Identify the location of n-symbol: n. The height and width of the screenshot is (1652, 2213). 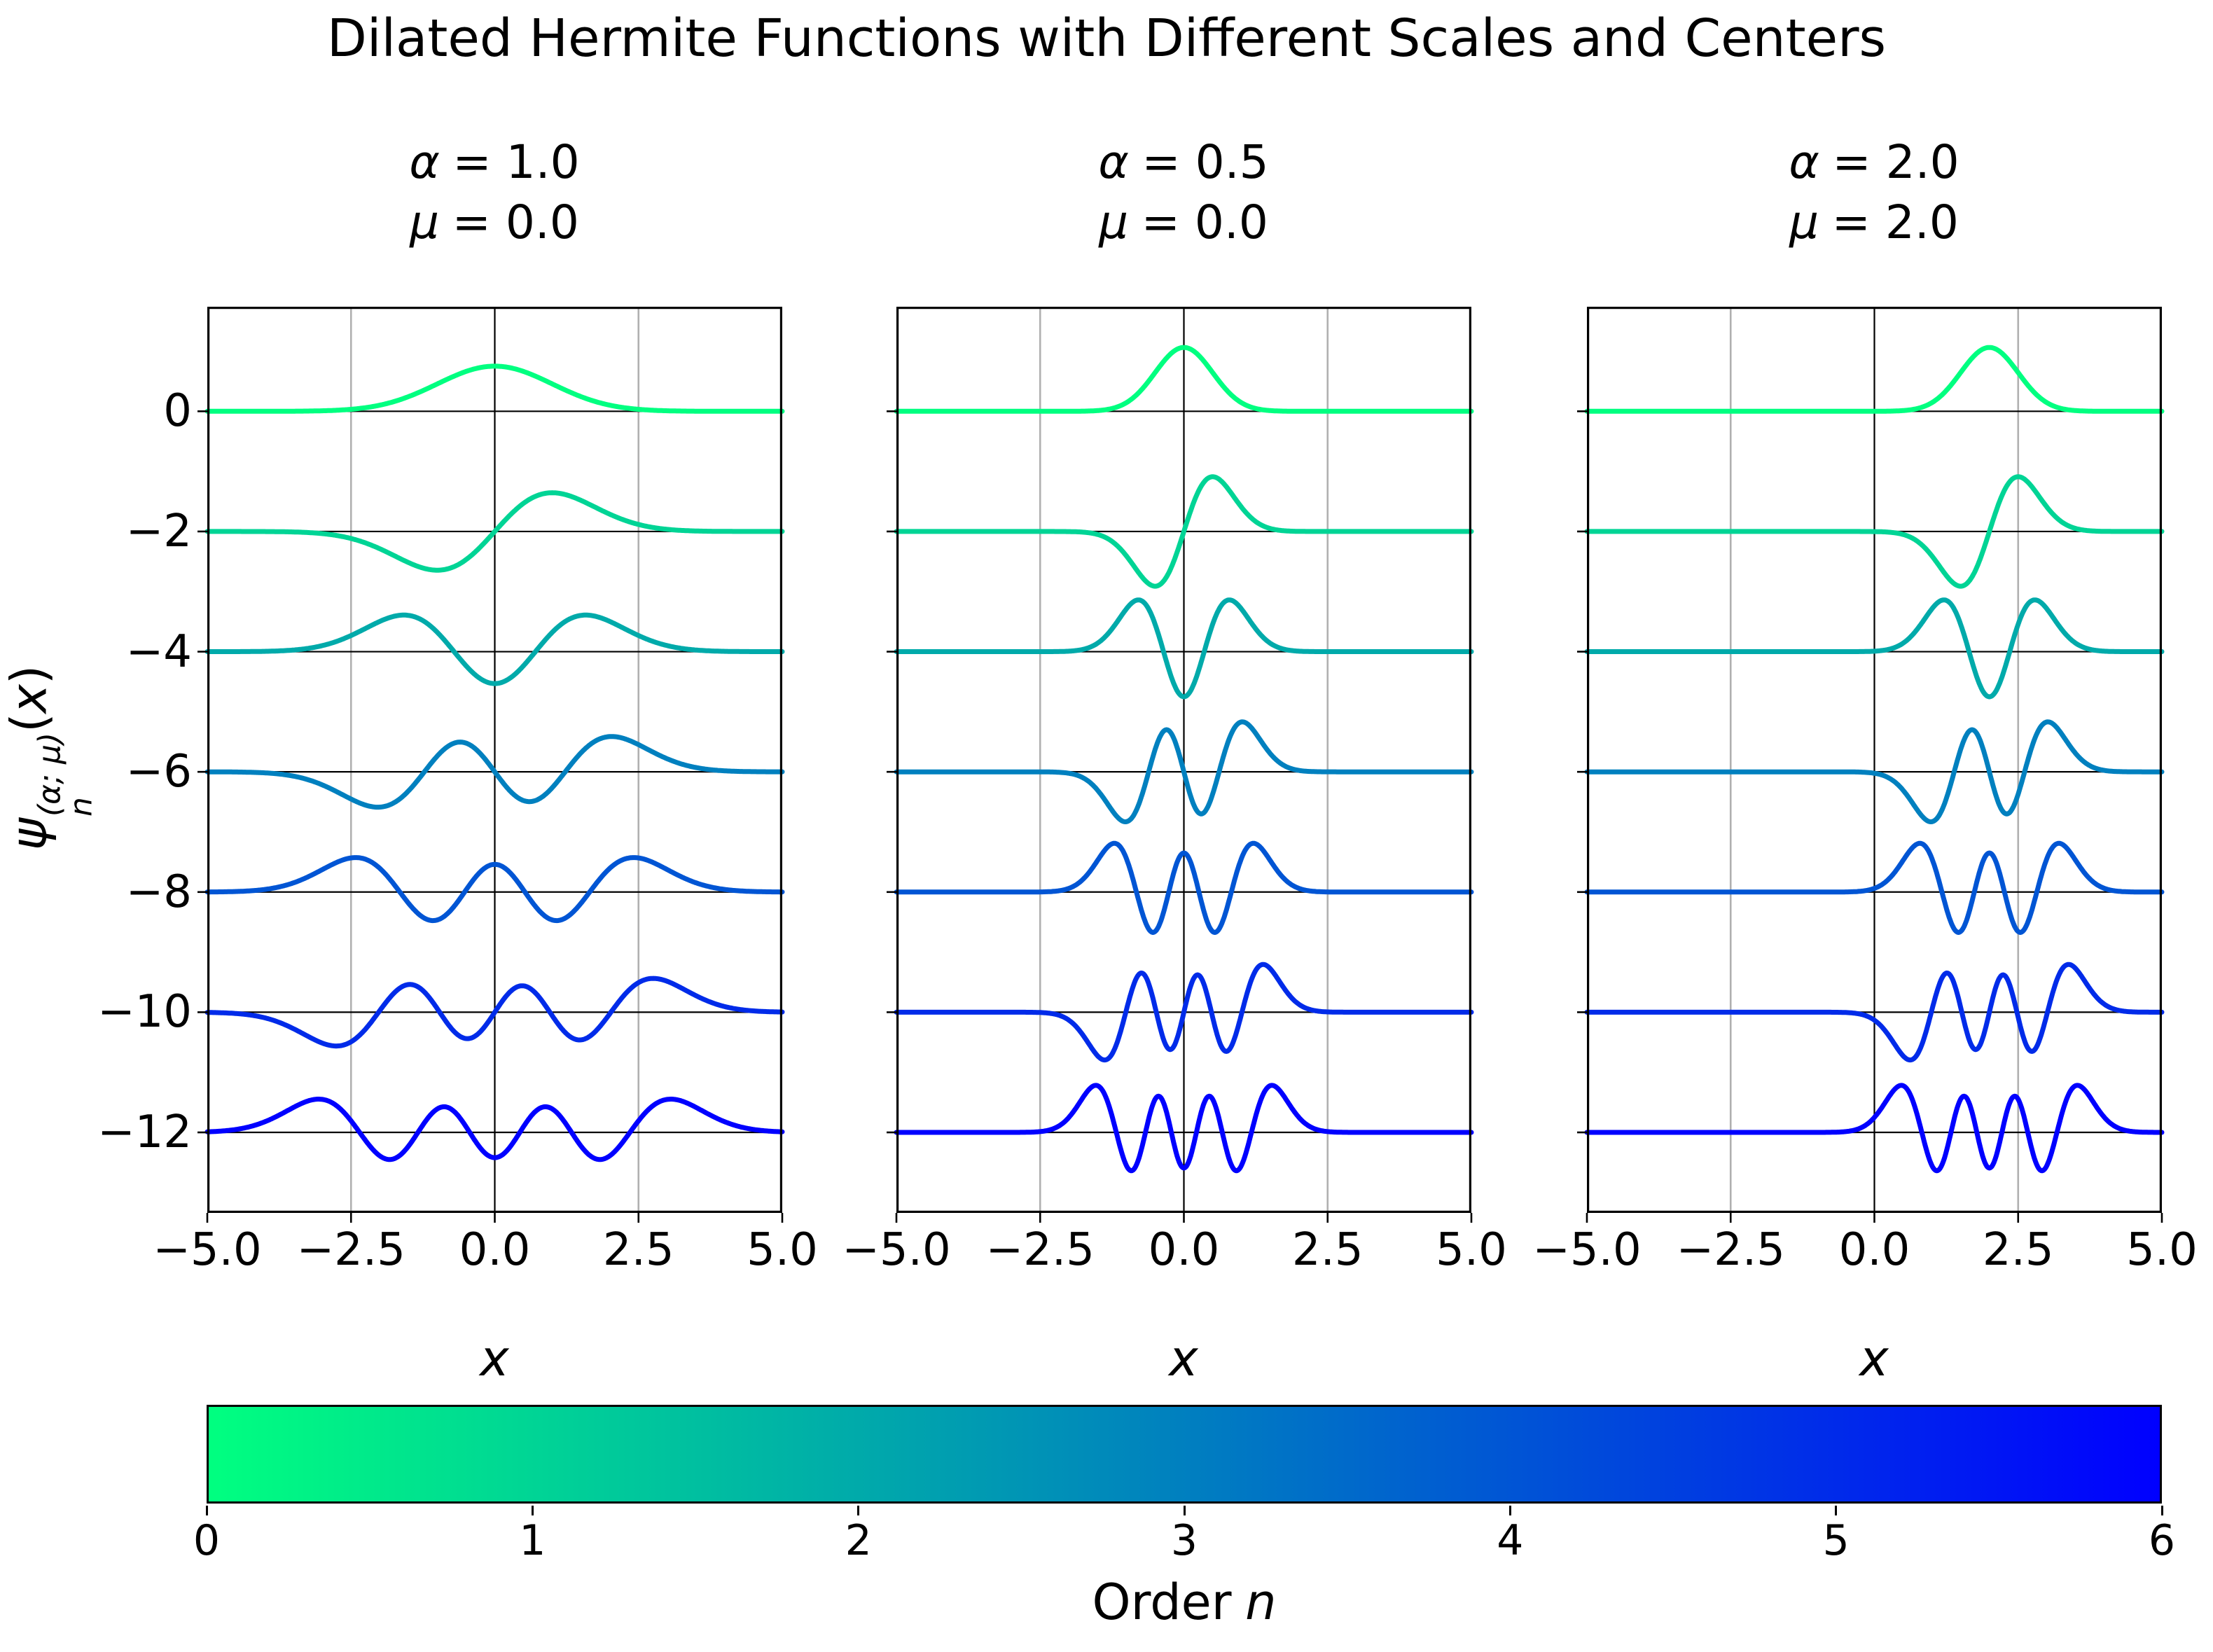
(1261, 1602).